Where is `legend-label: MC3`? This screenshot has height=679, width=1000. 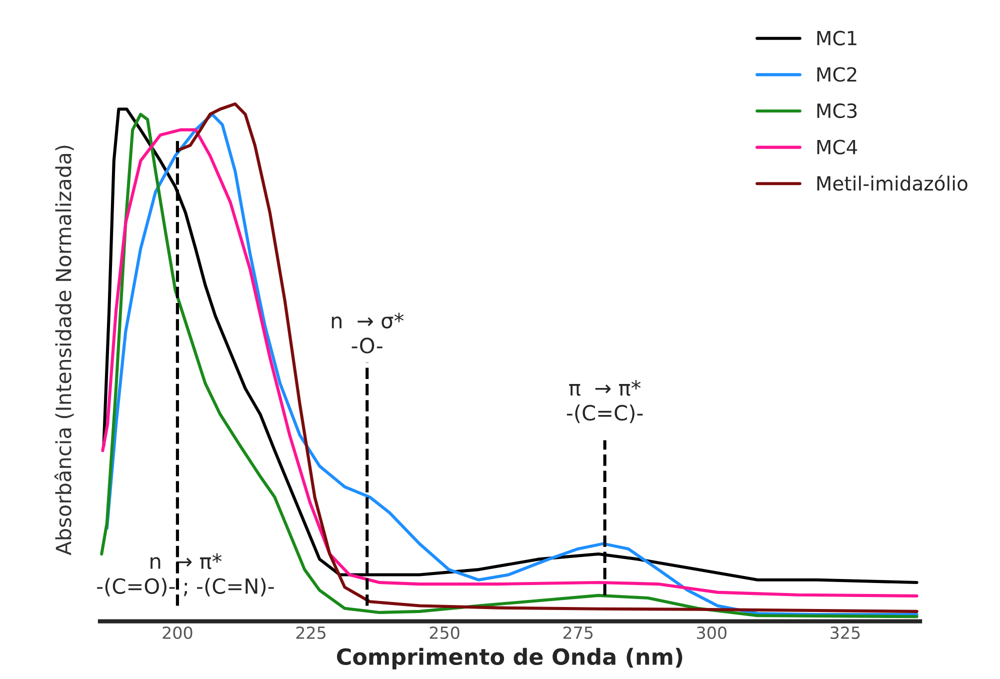
legend-label: MC3 is located at coordinates (837, 110).